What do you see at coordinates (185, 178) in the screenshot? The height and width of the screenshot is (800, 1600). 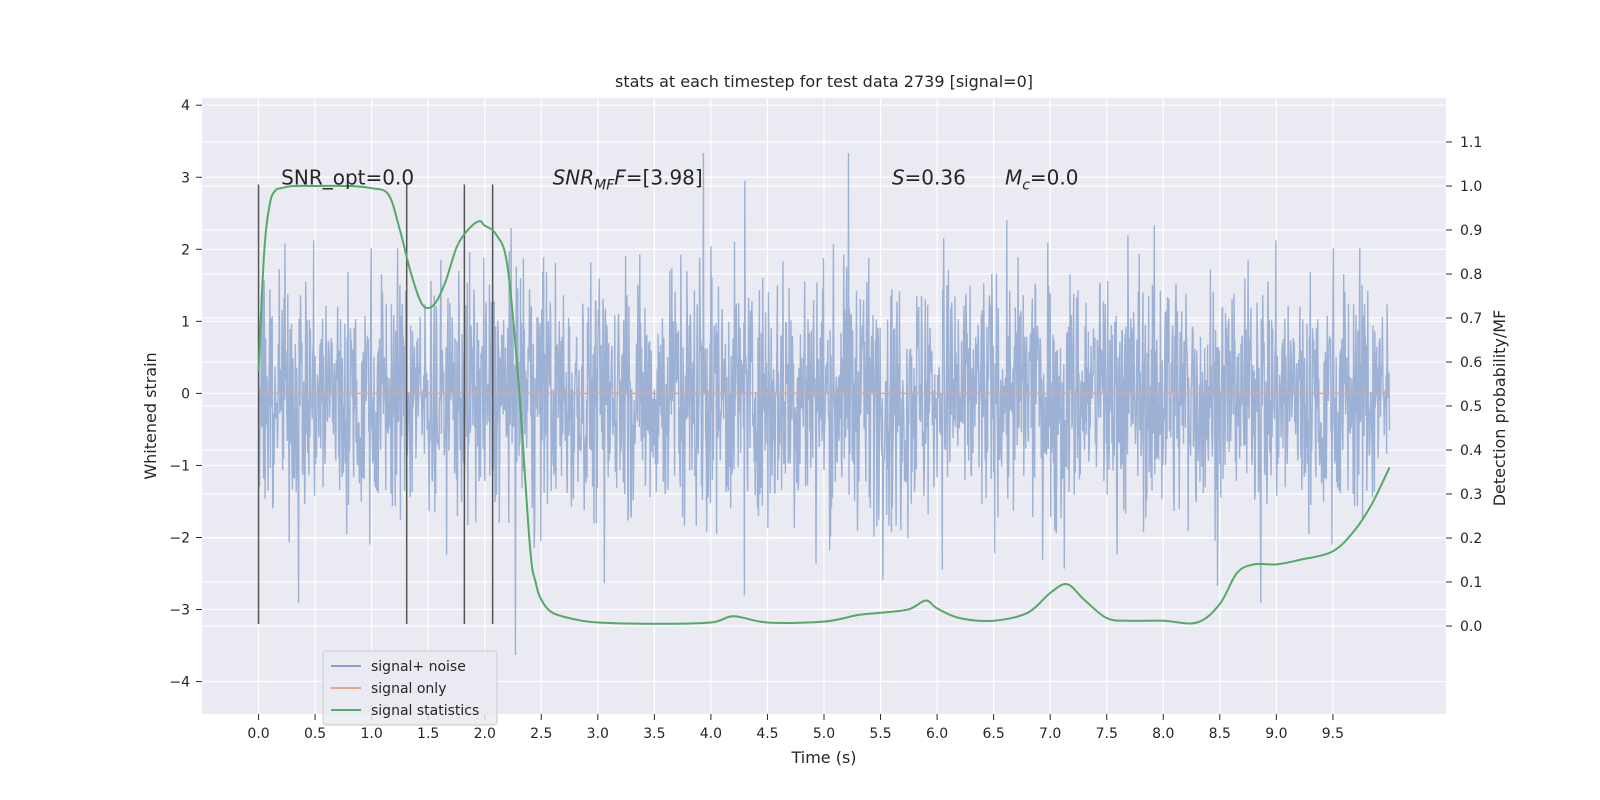 I see `y-tick-label: 3` at bounding box center [185, 178].